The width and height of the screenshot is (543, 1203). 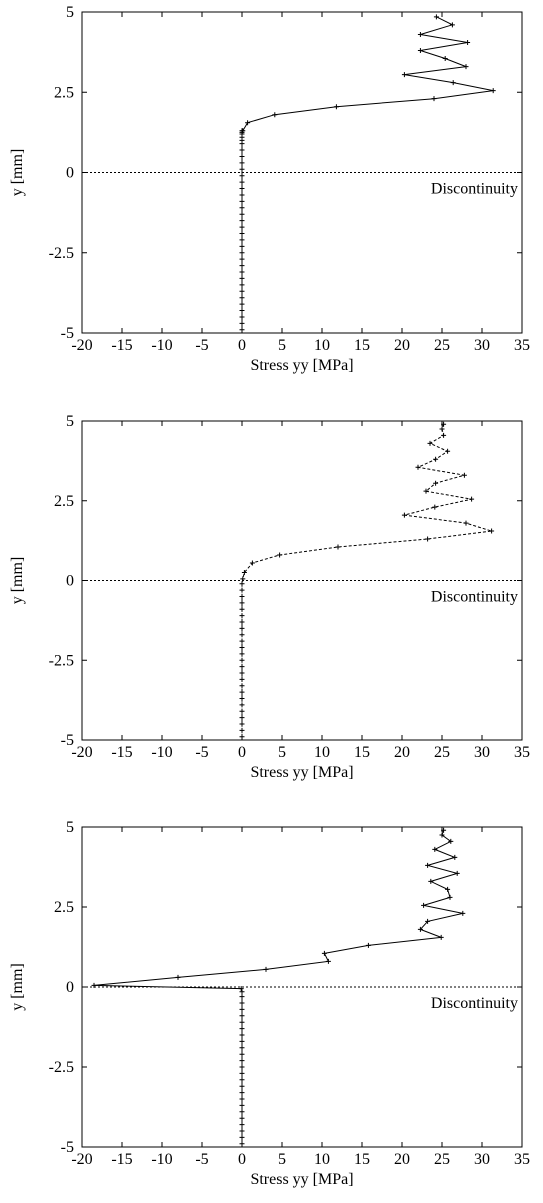 What do you see at coordinates (301, 772) in the screenshot?
I see `x-axis-label: Stress yy [MPa]` at bounding box center [301, 772].